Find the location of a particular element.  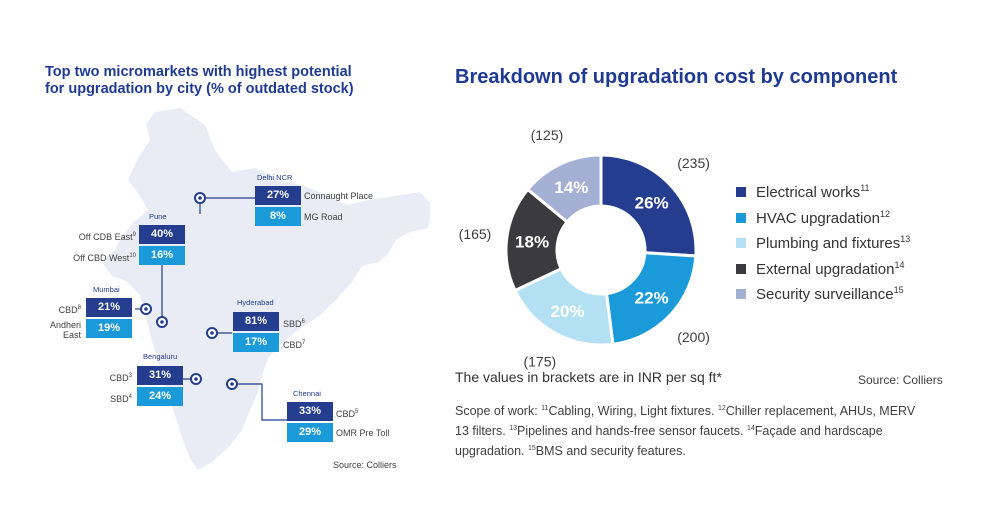

chennai-market-1-label: CBD5 is located at coordinates (347, 414).